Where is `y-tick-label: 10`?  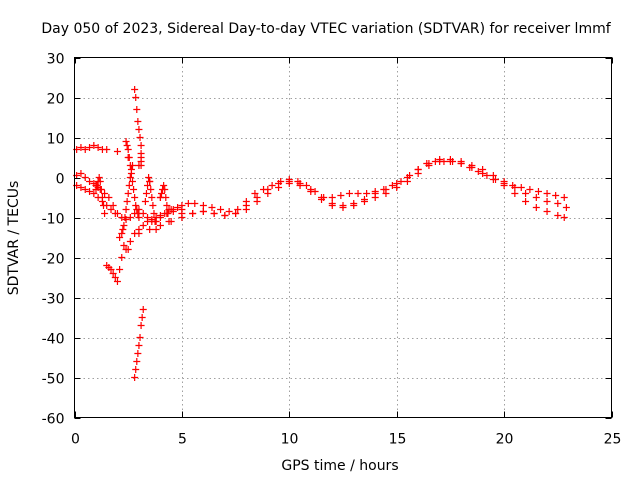 y-tick-label: 10 is located at coordinates (56, 140).